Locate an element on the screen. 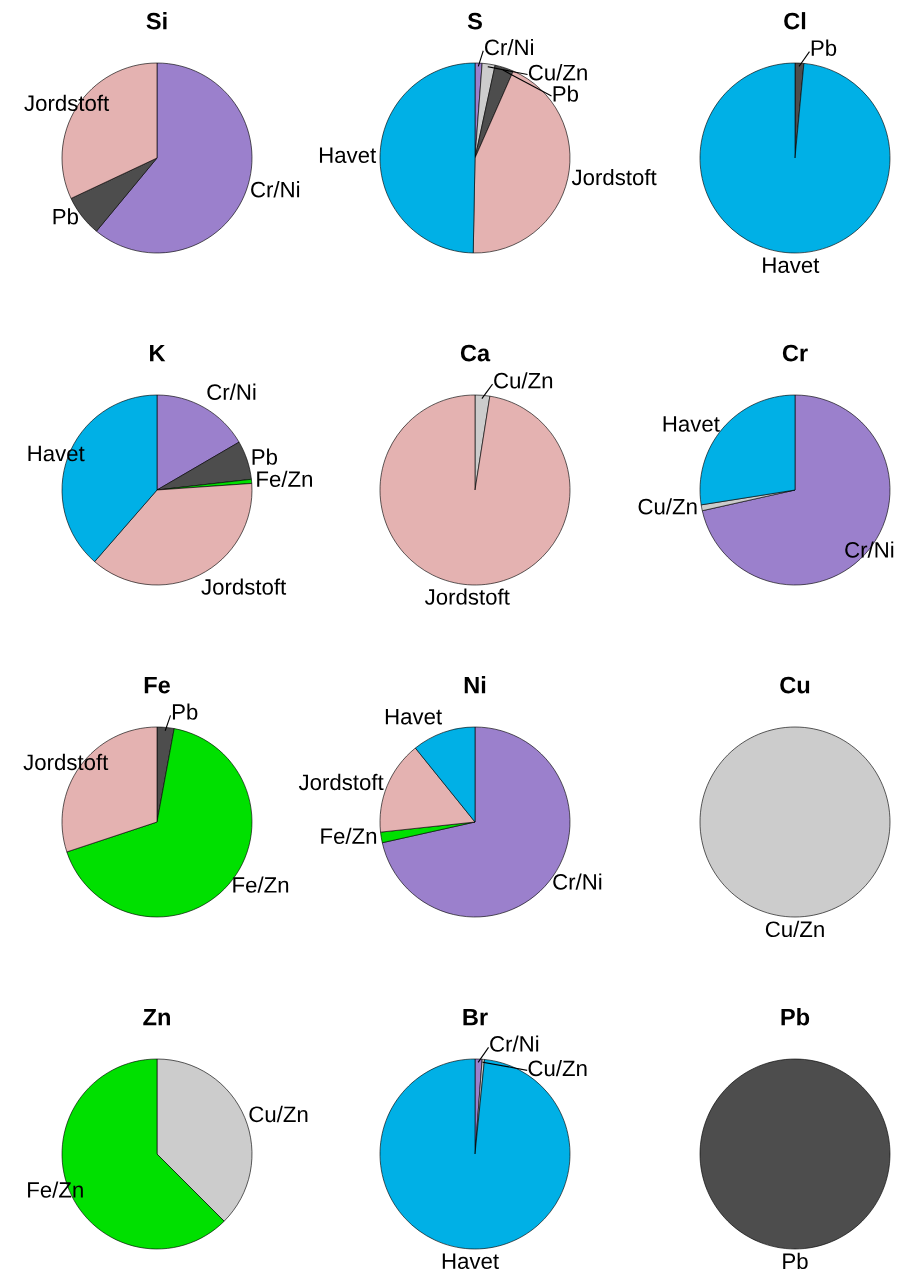 The width and height of the screenshot is (917, 1282). chart-title: Zn is located at coordinates (156, 1017).